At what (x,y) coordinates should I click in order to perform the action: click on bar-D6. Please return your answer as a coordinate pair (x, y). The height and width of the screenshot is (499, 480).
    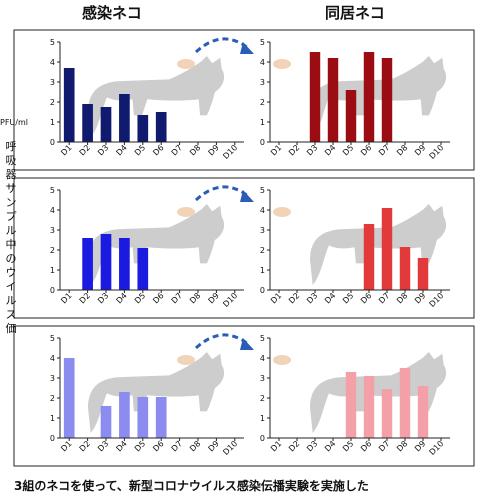
    Looking at the image, I should click on (161, 417).